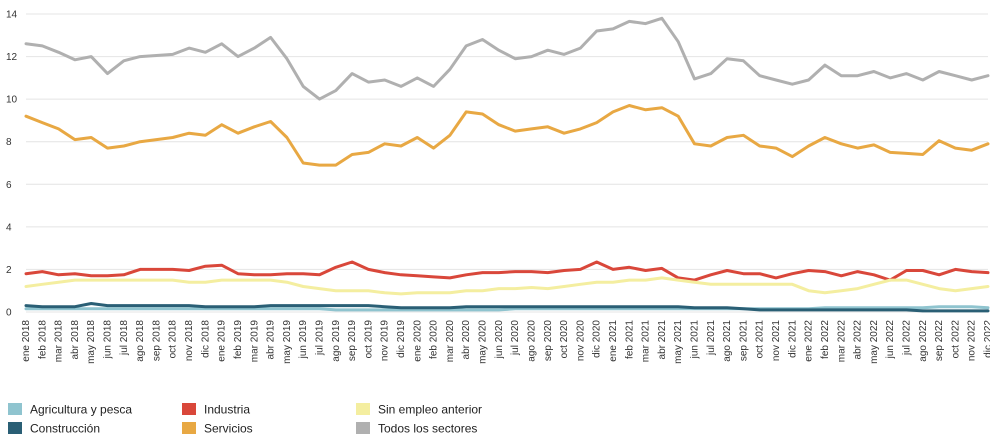 This screenshot has height=437, width=990. I want to click on x-tick-label: ago 2019, so click(336, 341).